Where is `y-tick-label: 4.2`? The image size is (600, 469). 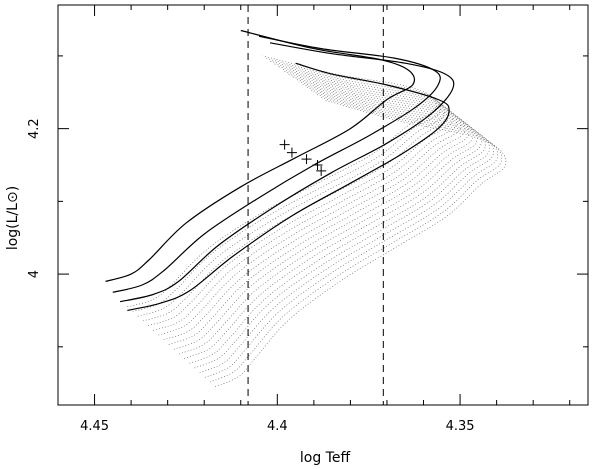 y-tick-label: 4.2 is located at coordinates (34, 128).